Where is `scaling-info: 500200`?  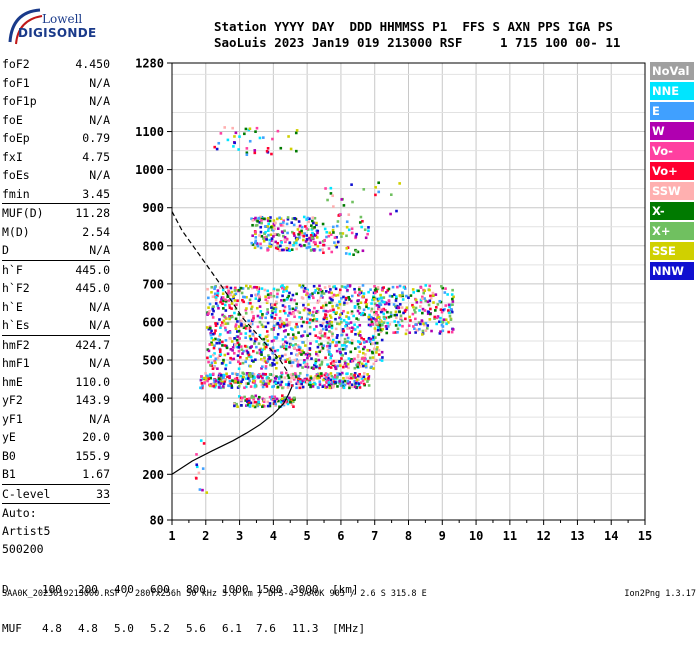 scaling-info: 500200 is located at coordinates (23, 549).